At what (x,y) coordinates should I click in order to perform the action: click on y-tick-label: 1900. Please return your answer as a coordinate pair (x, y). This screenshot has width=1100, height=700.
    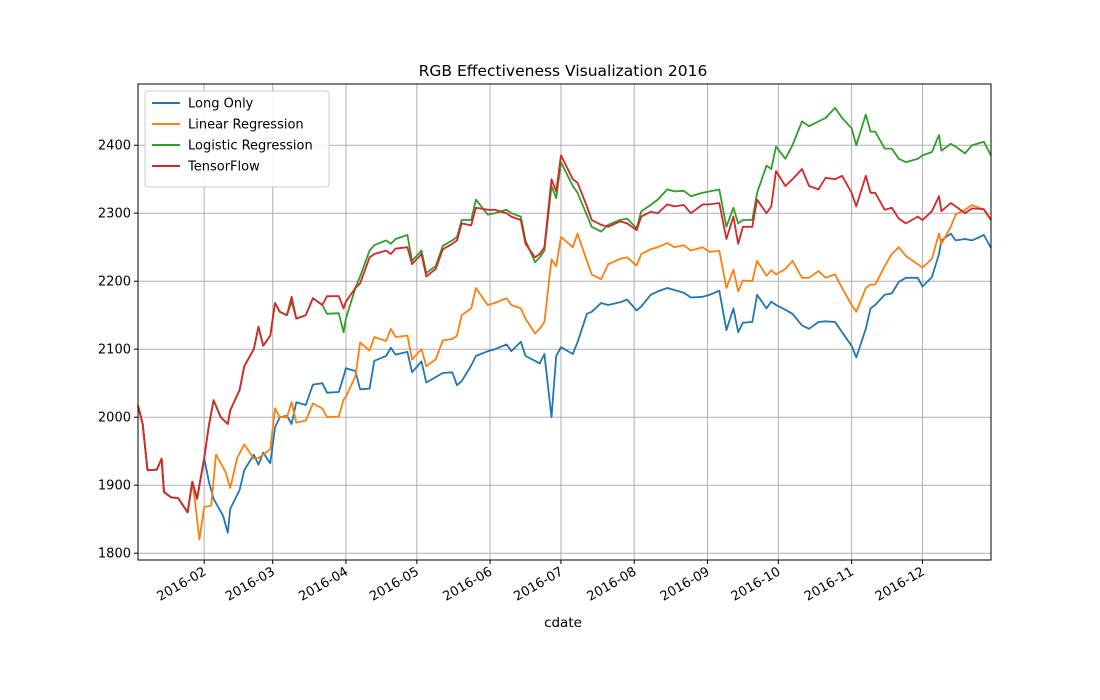
    Looking at the image, I should click on (114, 486).